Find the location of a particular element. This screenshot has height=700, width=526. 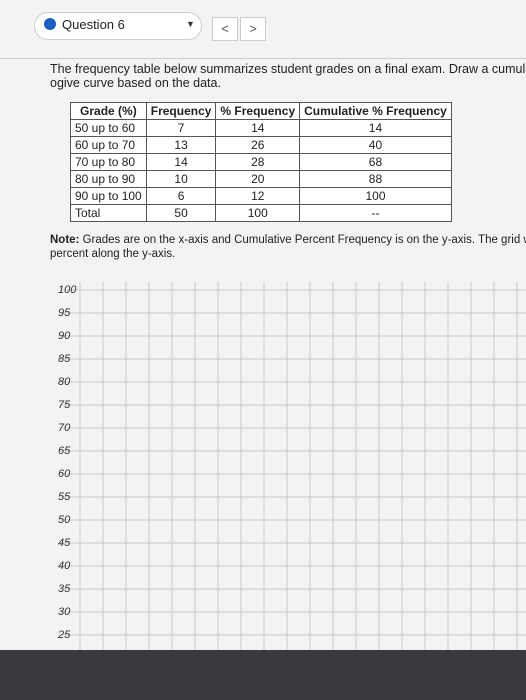

y-axis-label: 55 is located at coordinates (64, 497).